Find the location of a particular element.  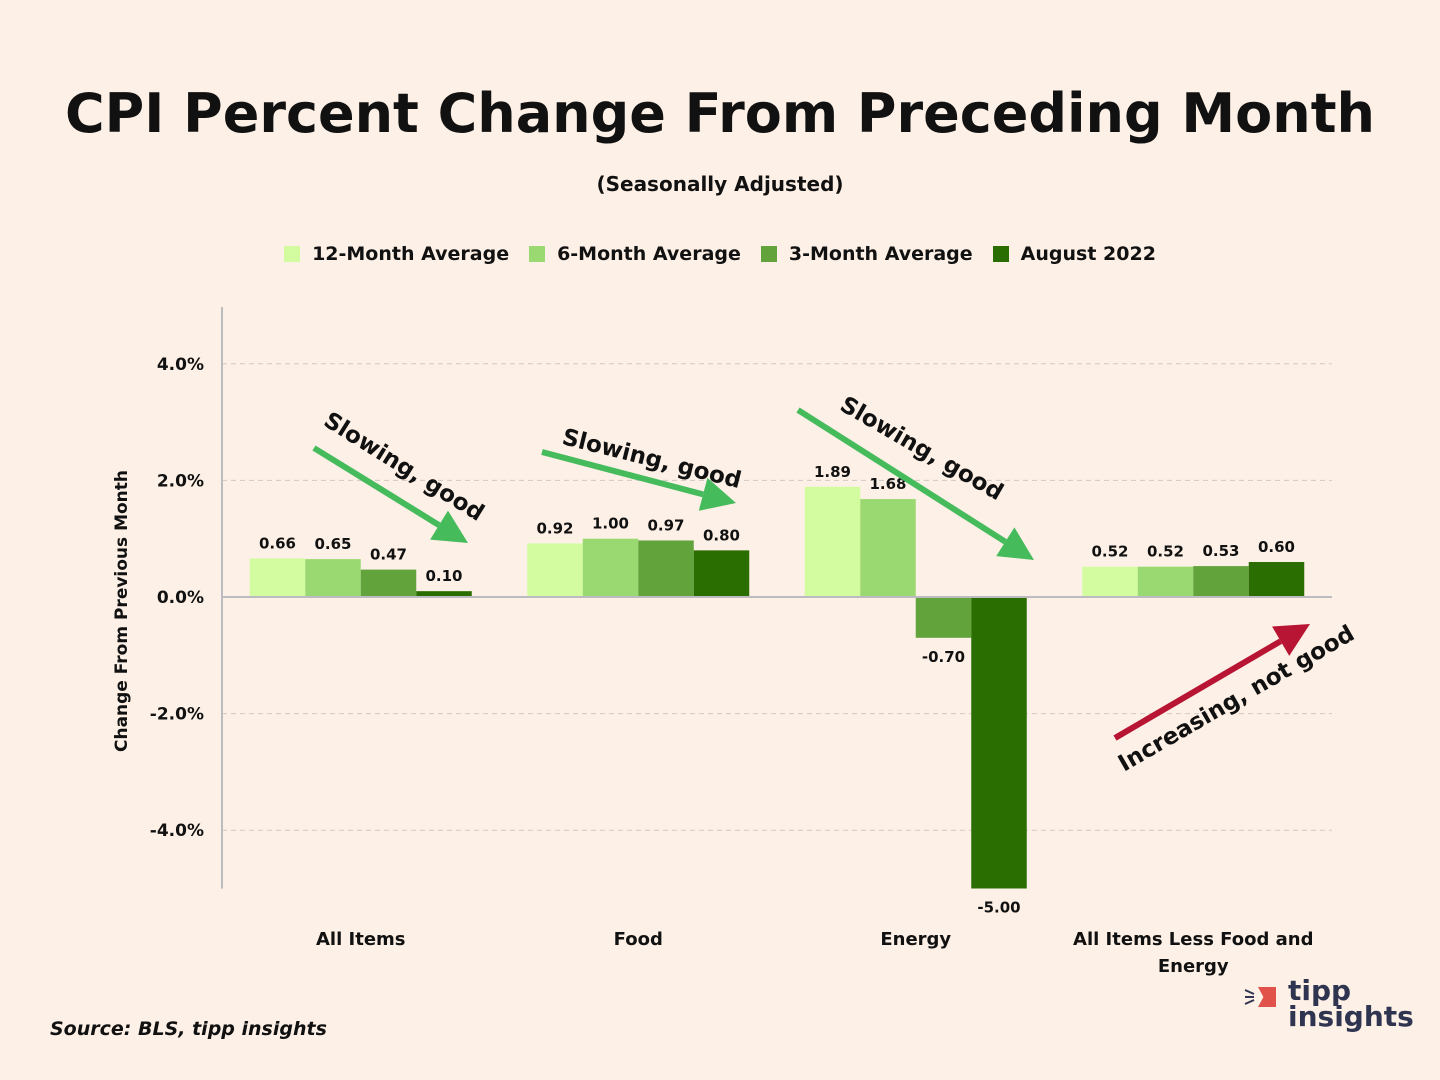

legend-item: 12-Month Average is located at coordinates (396, 254).